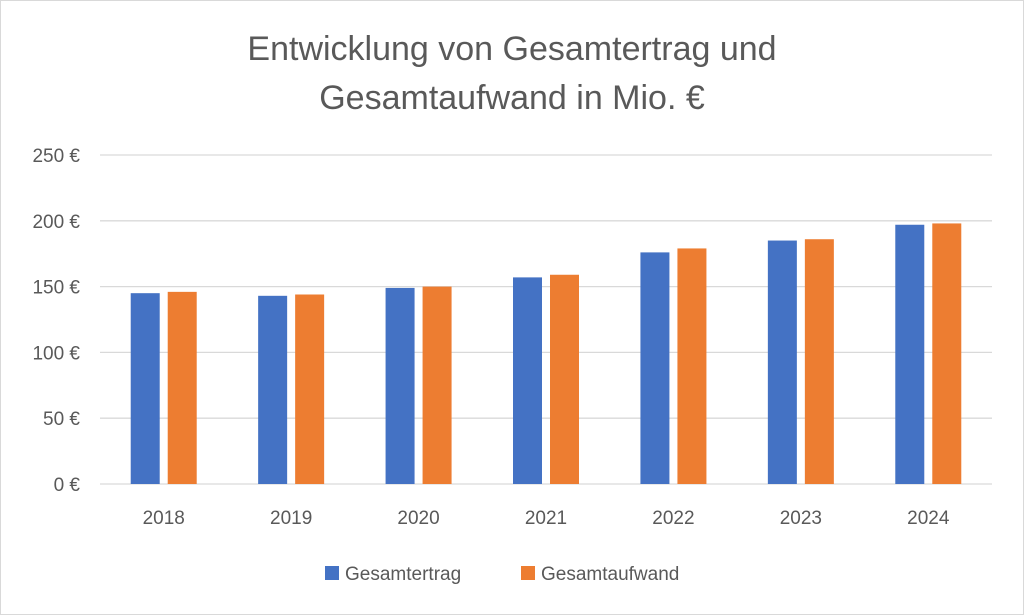 The height and width of the screenshot is (615, 1024). I want to click on x-tick-label: 2018, so click(164, 518).